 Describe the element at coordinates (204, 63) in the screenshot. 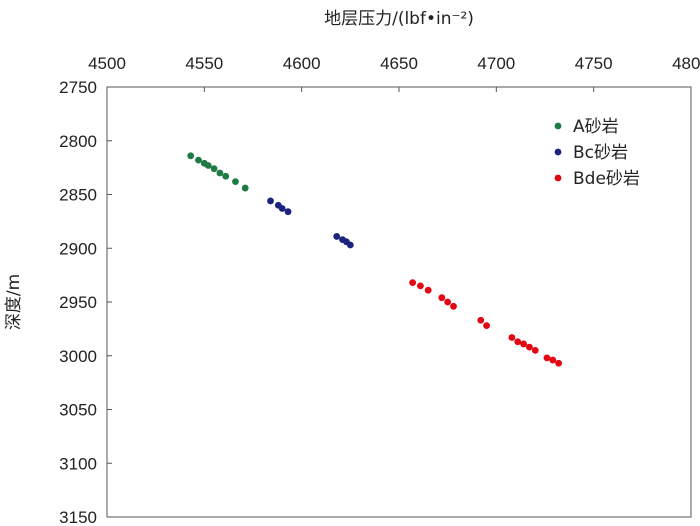

I see `x-tick-label: 4550` at that location.